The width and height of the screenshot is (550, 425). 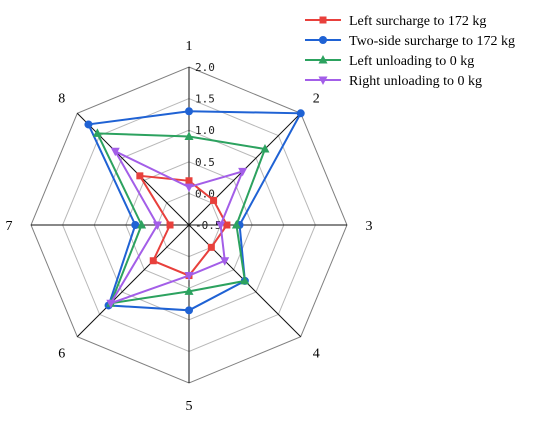 I want to click on radial-tick-label: 1.5, so click(x=205, y=99).